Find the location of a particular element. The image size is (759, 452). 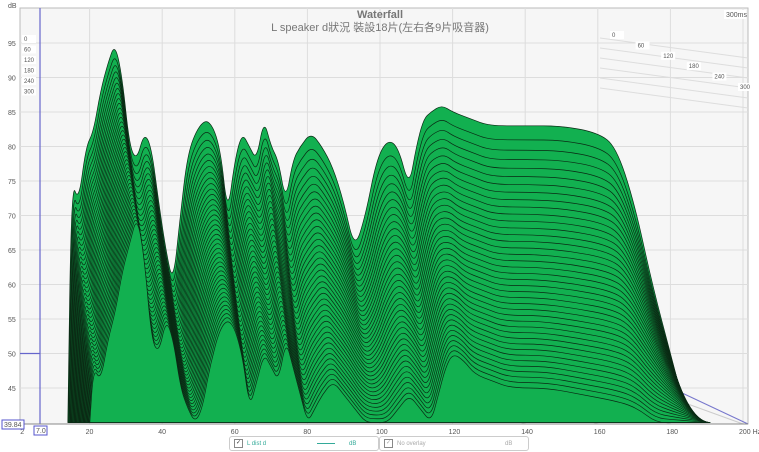

x-tick-label: 80 is located at coordinates (307, 432).